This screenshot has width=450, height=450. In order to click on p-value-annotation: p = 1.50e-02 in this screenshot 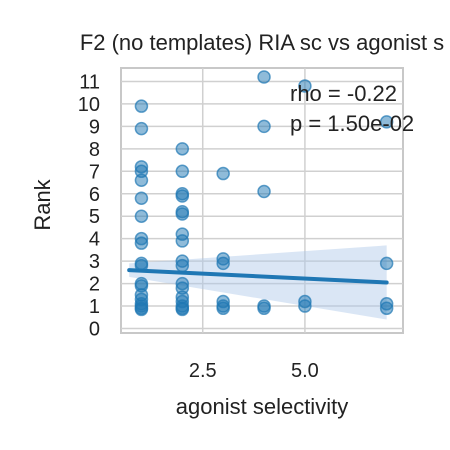, I will do `click(352, 123)`.